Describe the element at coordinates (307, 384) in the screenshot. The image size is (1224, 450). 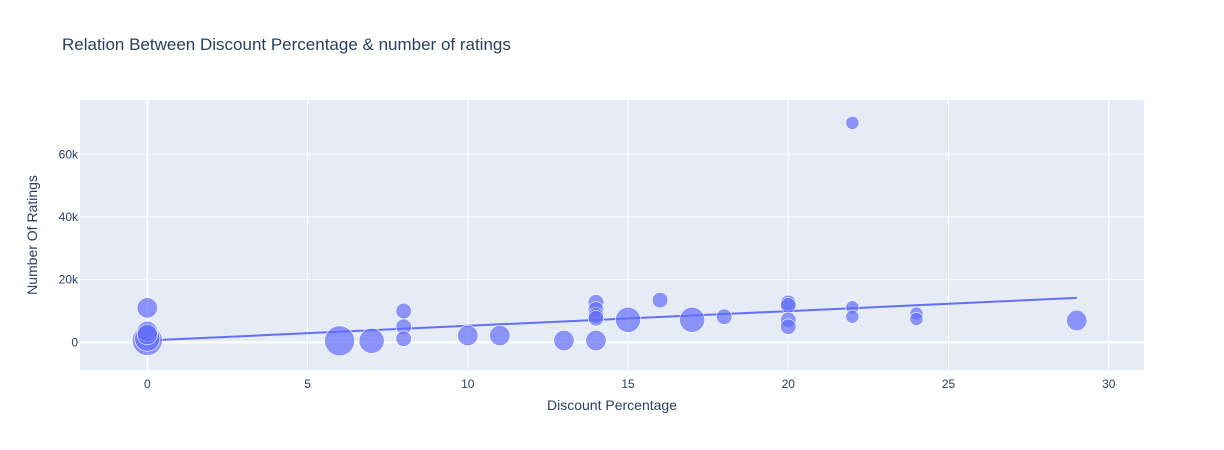
I see `x-tick-label: 5` at that location.